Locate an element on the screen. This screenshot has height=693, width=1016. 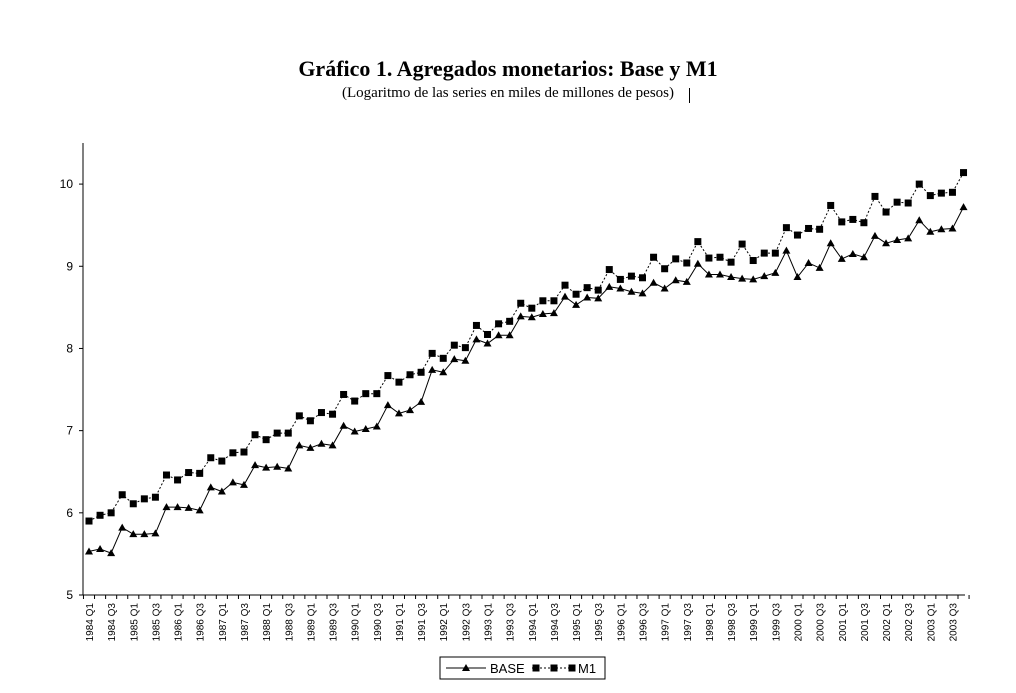
x-tick-label: 2000 Q1 is located at coordinates (798, 622).